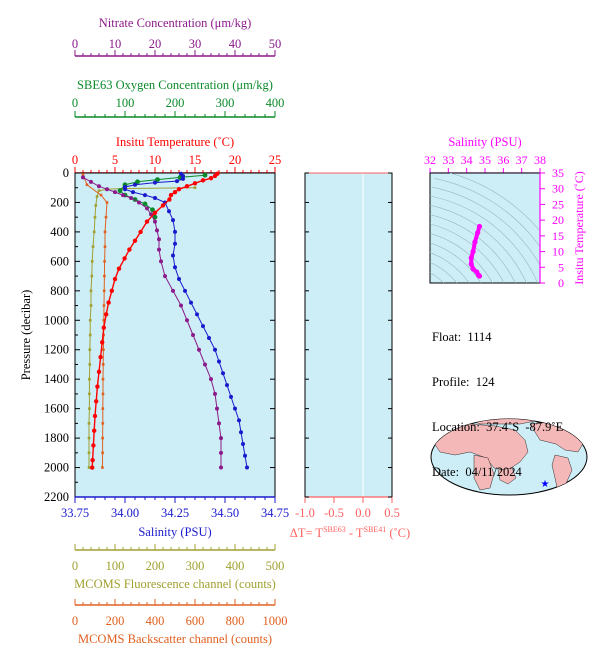 This screenshot has width=609, height=663. What do you see at coordinates (115, 44) in the screenshot?
I see `nitrate-tick-label: 10` at bounding box center [115, 44].